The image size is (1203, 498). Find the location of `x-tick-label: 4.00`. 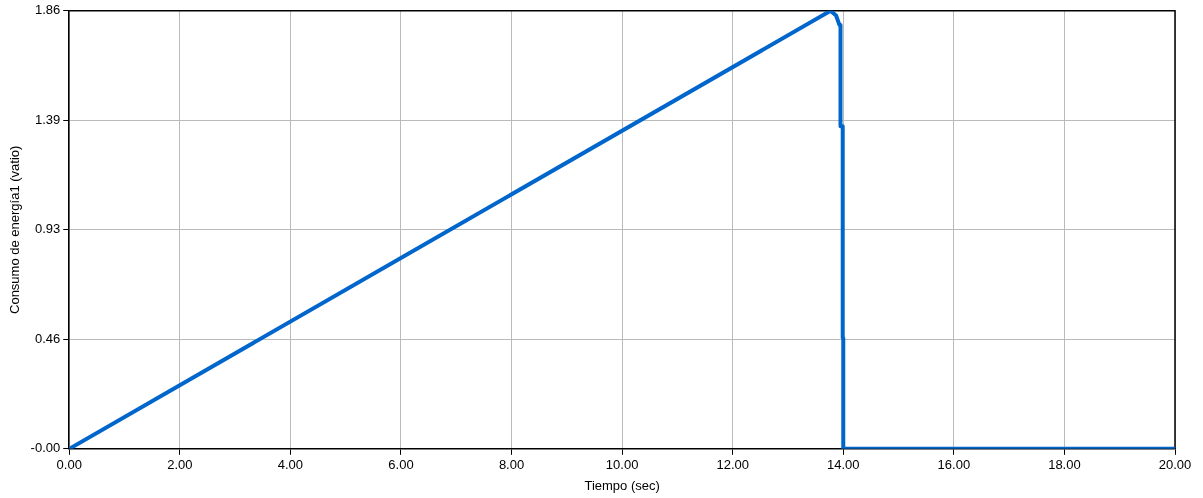

x-tick-label: 4.00 is located at coordinates (290, 465).